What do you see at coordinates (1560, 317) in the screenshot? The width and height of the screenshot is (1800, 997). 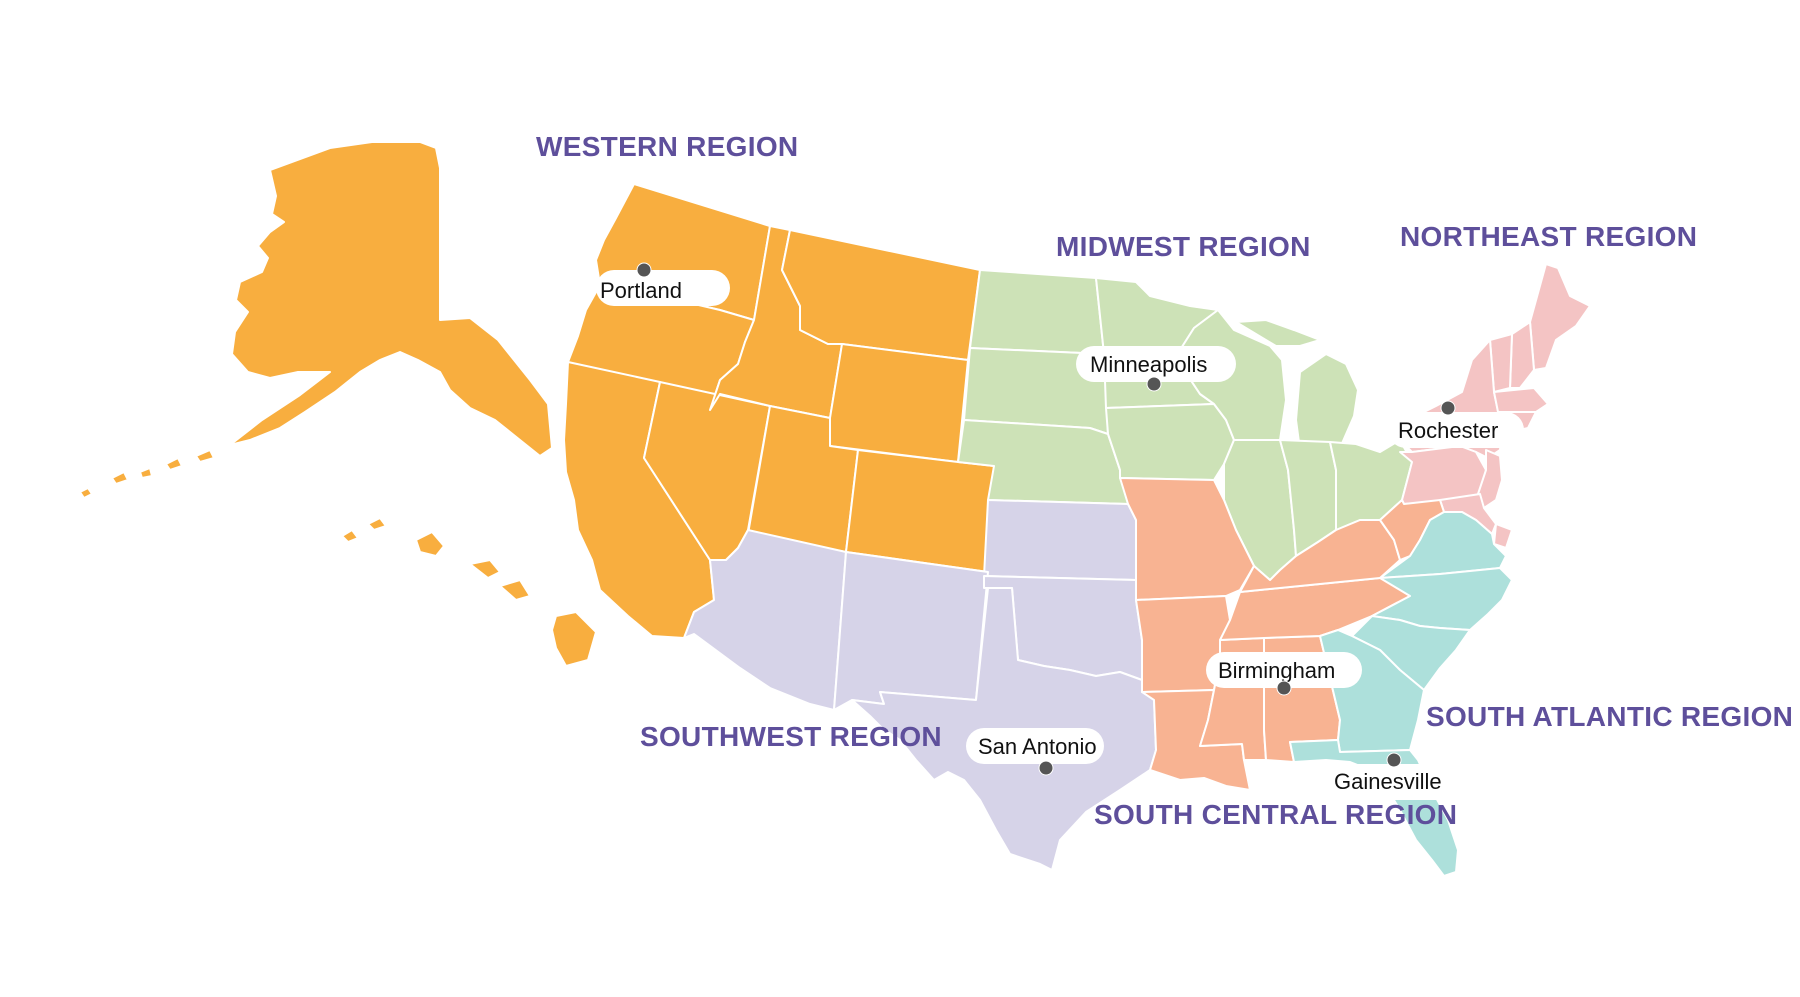 I see `state-maine` at bounding box center [1560, 317].